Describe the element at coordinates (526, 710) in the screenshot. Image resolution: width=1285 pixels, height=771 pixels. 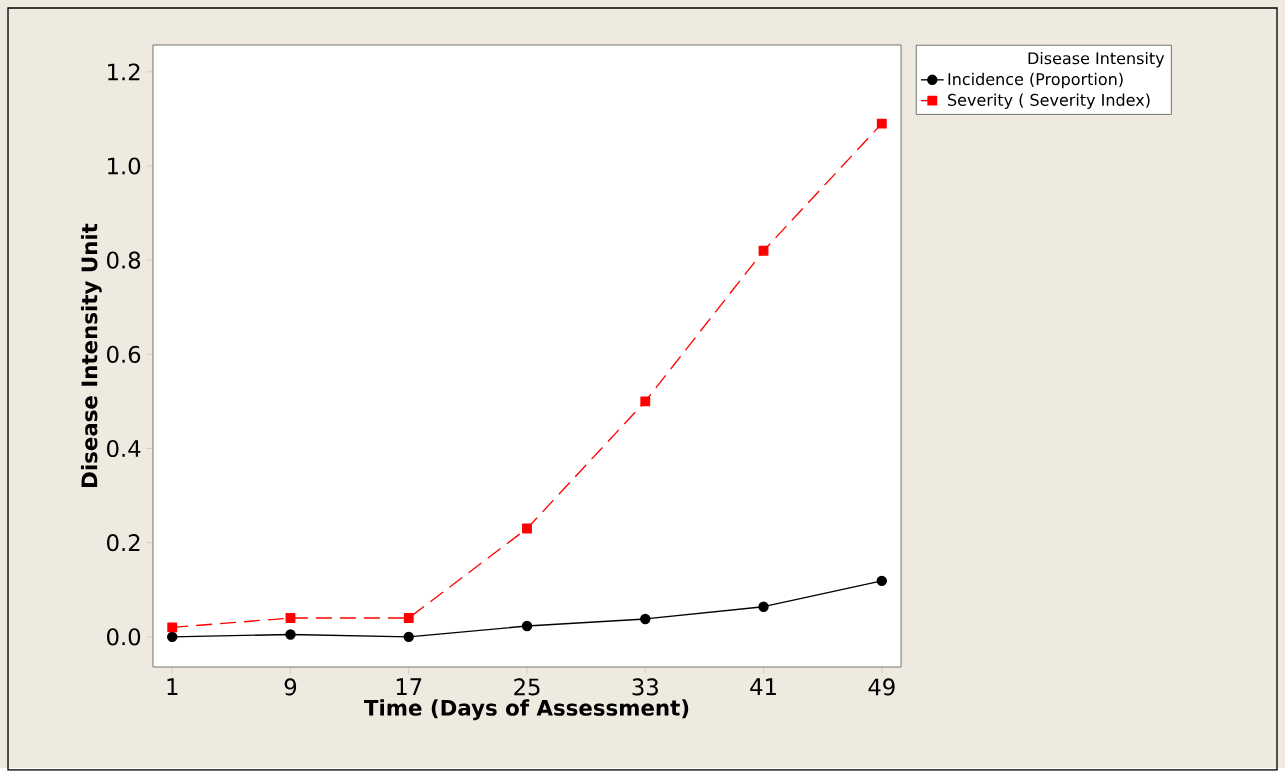
I see `x-axis-title: Time (Days of Assessment)` at that location.